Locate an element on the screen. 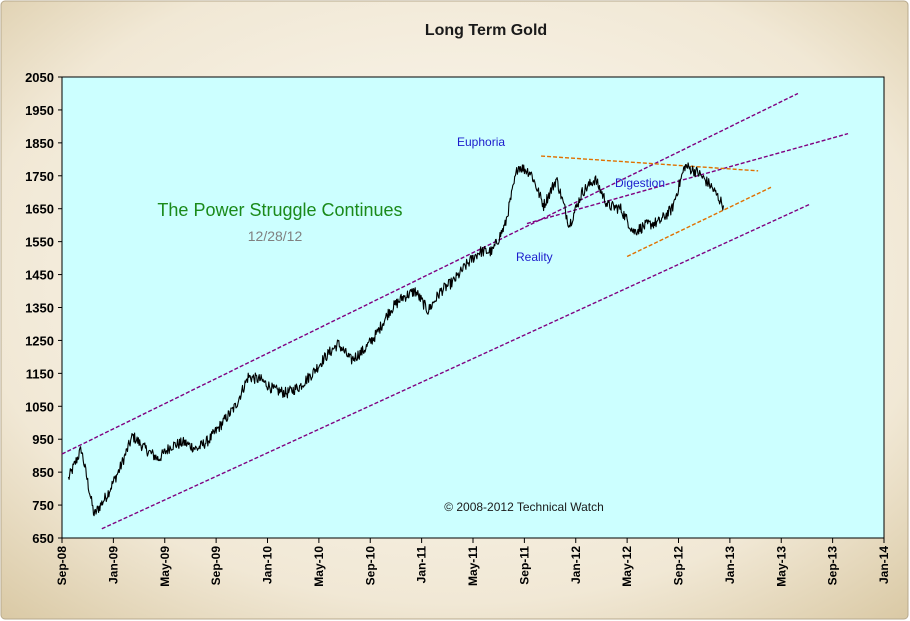  x-tick-label: Jan-12 is located at coordinates (576, 565).